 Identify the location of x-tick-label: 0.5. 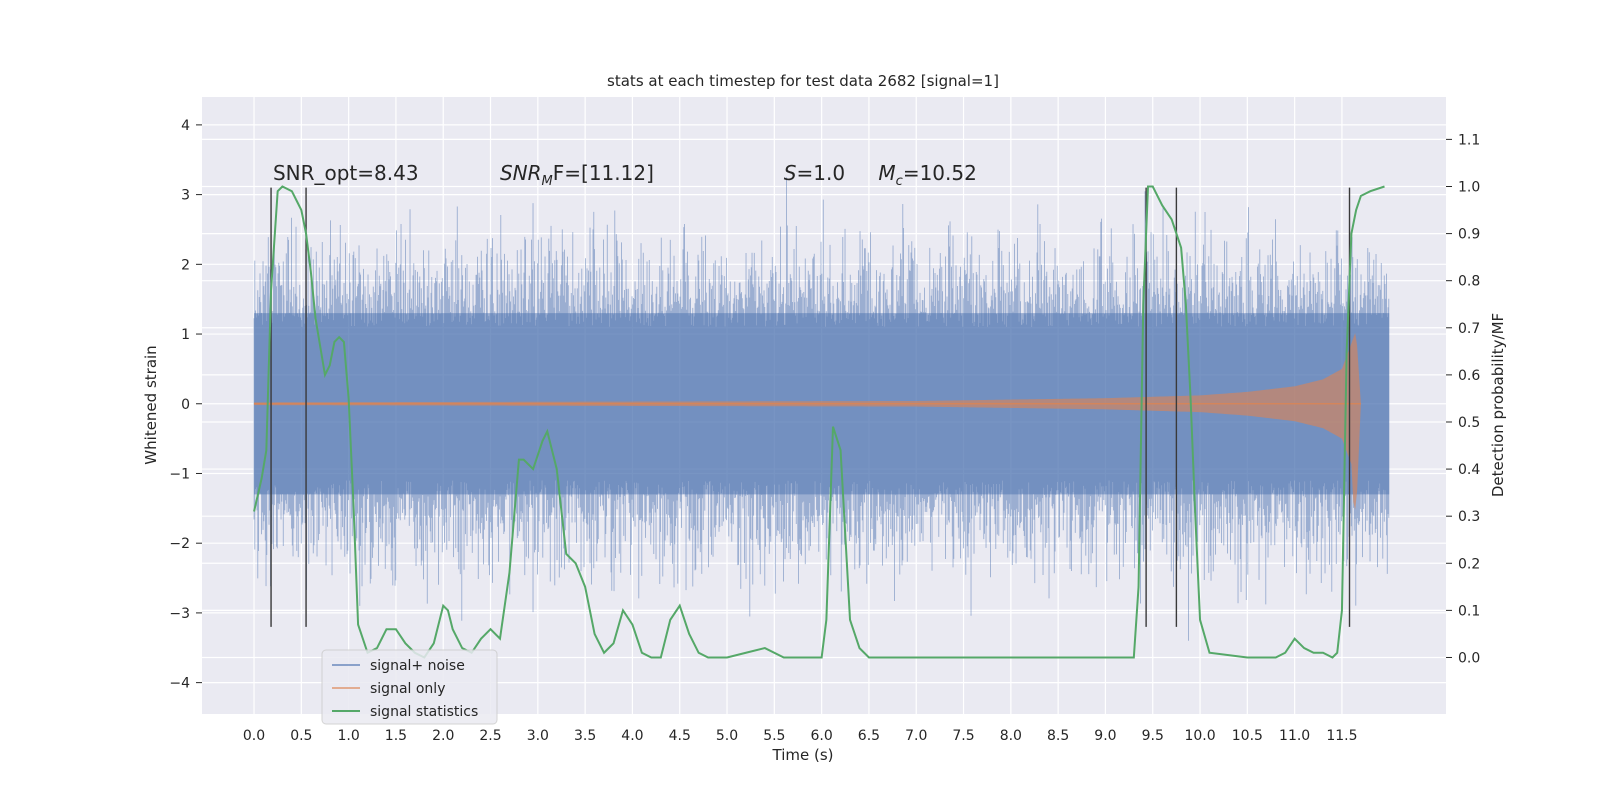
(301, 736).